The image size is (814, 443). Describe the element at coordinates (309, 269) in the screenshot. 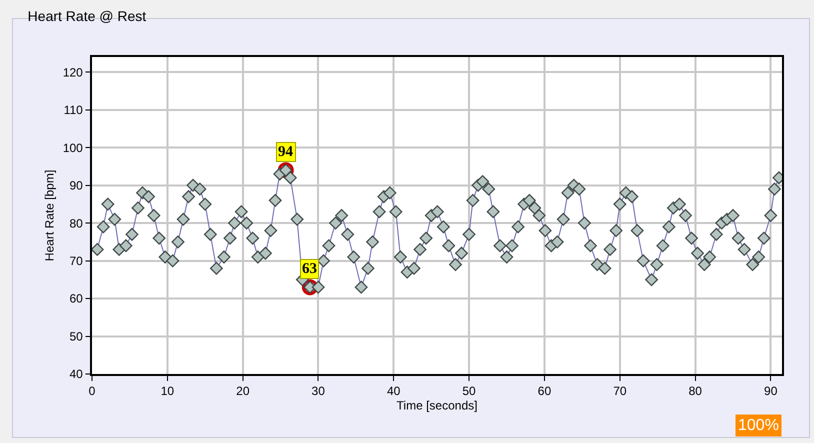

I see `annotation: 63` at that location.